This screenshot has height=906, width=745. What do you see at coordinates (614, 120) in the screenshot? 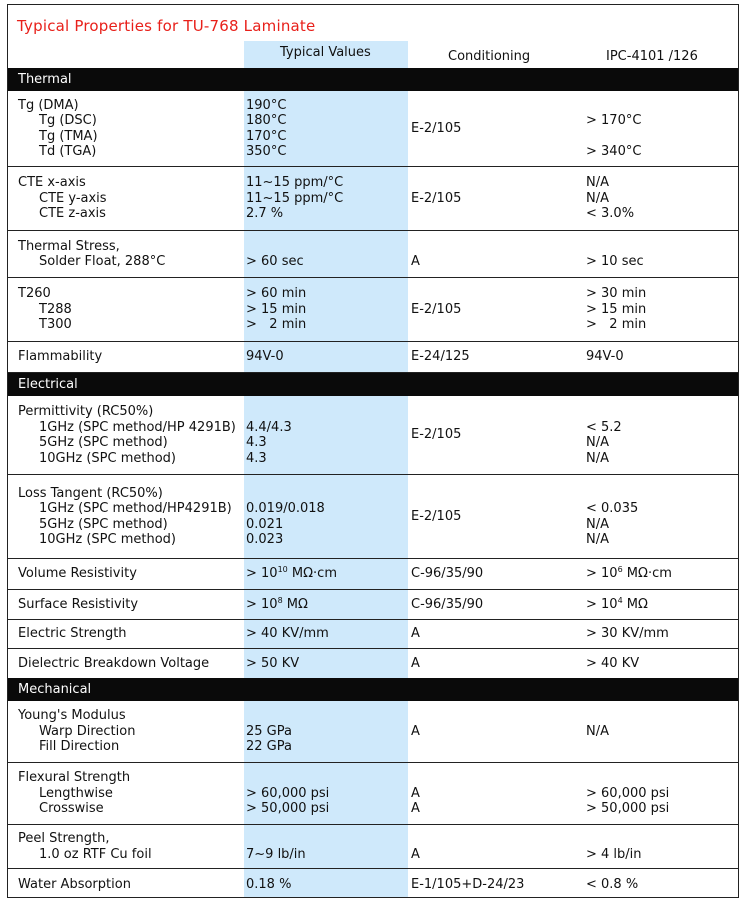
I see `ipc-spec-value-line: > 170°C` at bounding box center [614, 120].